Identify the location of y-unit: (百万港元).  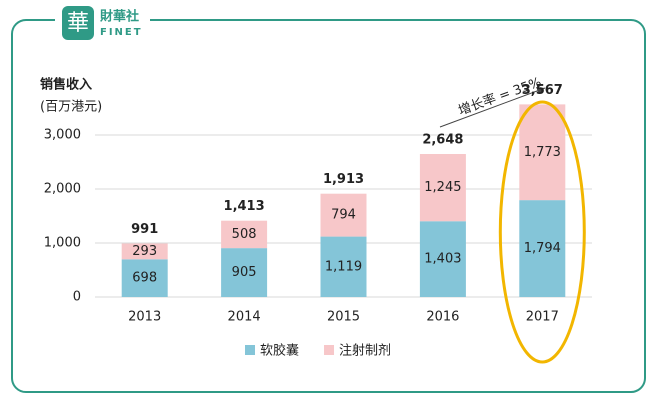
(71, 107).